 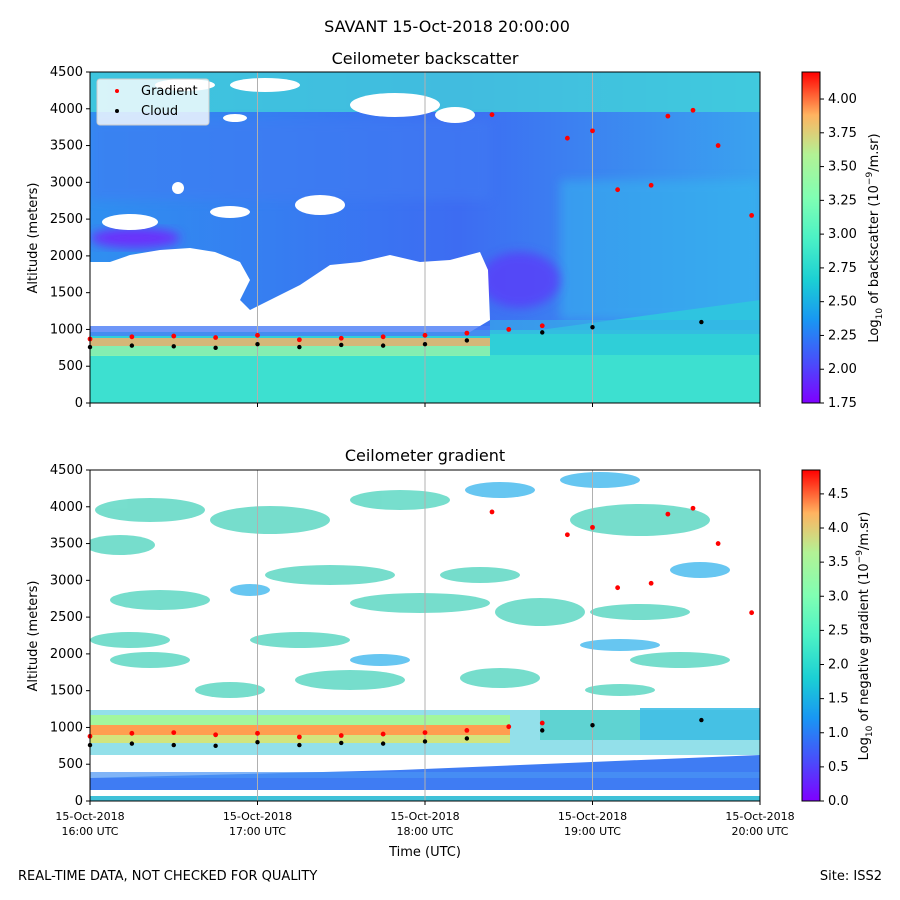 What do you see at coordinates (838, 801) in the screenshot?
I see `gradient-colorbar-tick-label: 0.0` at bounding box center [838, 801].